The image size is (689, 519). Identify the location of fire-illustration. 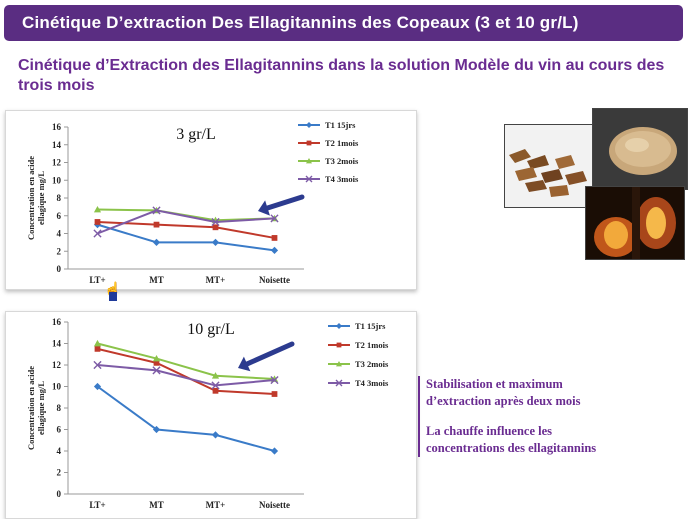
(635, 223).